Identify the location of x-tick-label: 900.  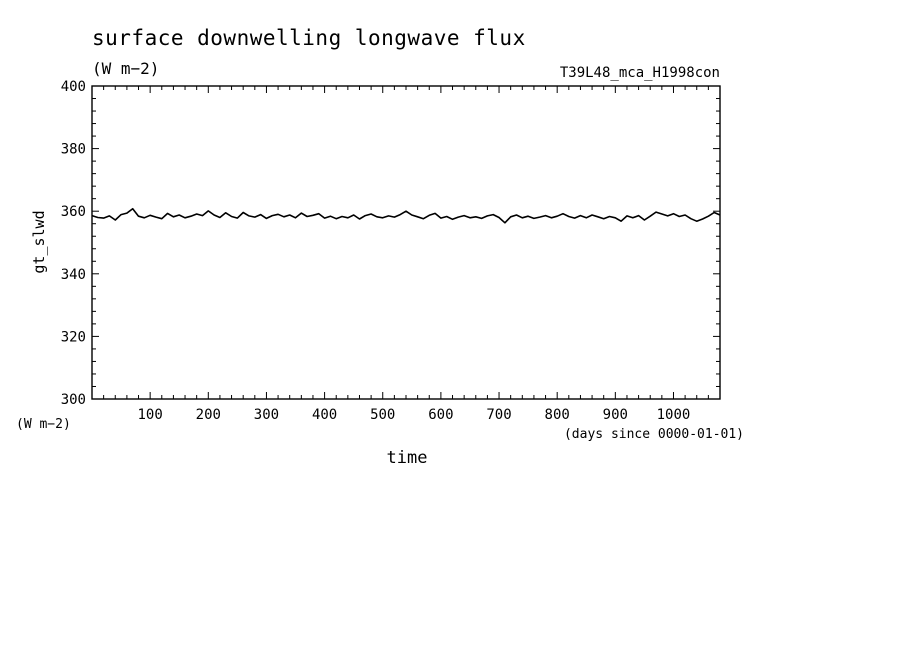
(615, 415).